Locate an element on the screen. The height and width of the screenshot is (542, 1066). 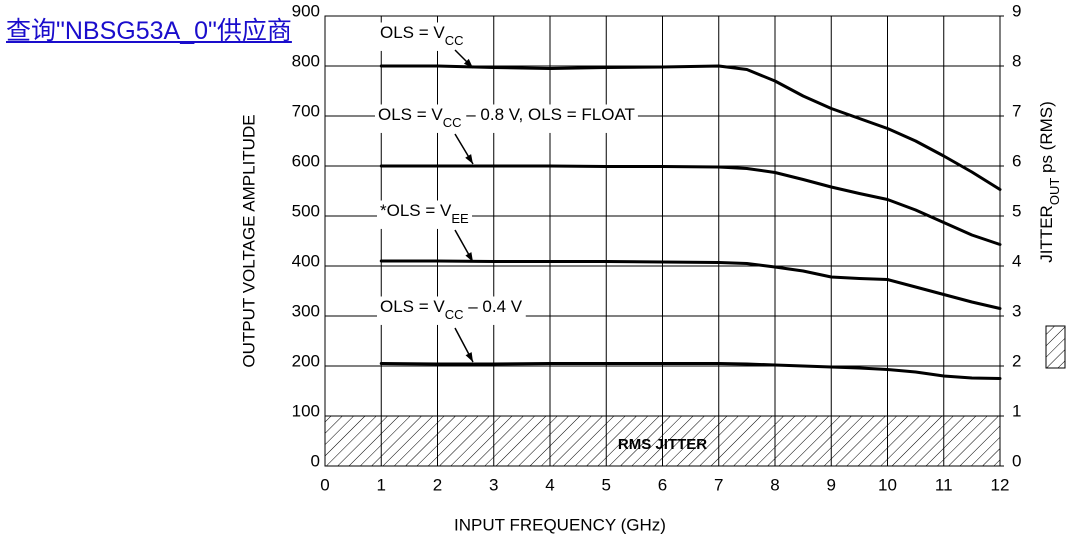
subscript: EE is located at coordinates (460, 218).